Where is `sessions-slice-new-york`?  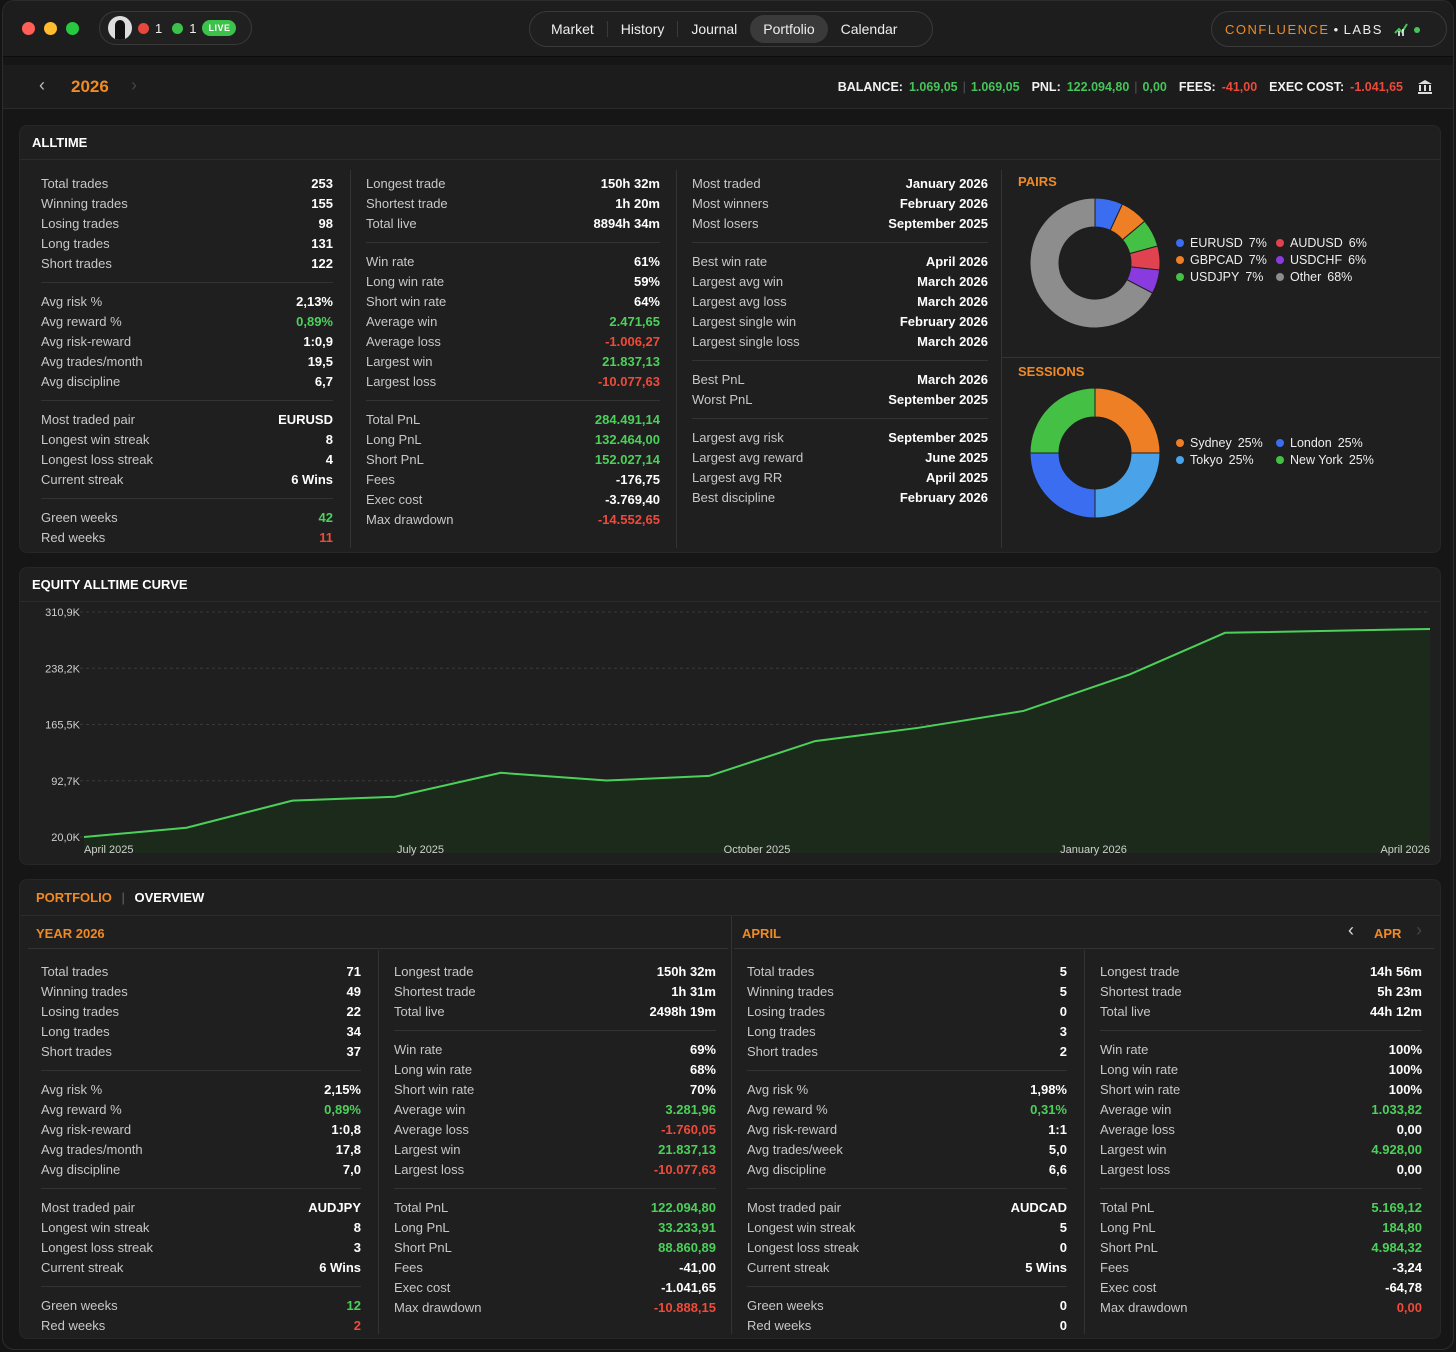
sessions-slice-new-york is located at coordinates (1062, 420).